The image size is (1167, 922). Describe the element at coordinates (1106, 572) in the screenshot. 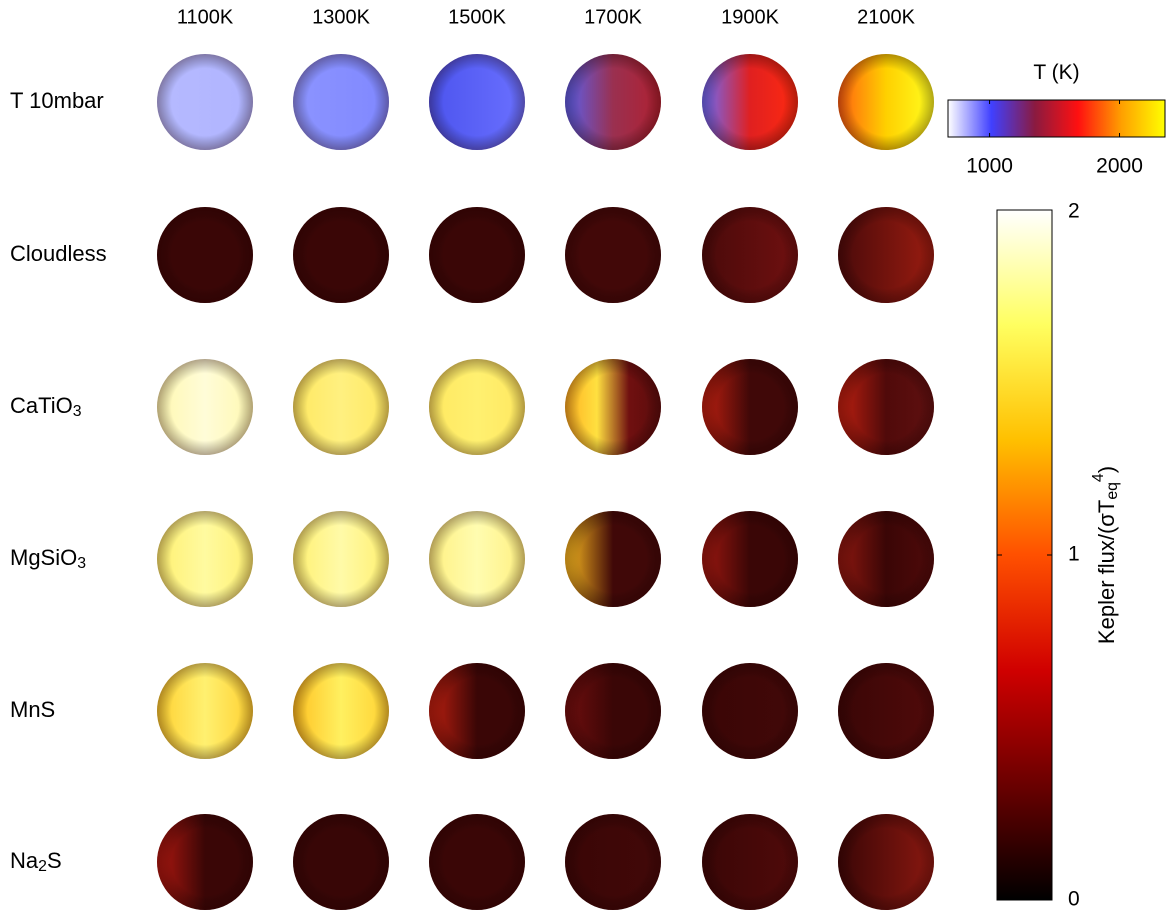

I see `label-part: Kepler flux/(σT` at that location.